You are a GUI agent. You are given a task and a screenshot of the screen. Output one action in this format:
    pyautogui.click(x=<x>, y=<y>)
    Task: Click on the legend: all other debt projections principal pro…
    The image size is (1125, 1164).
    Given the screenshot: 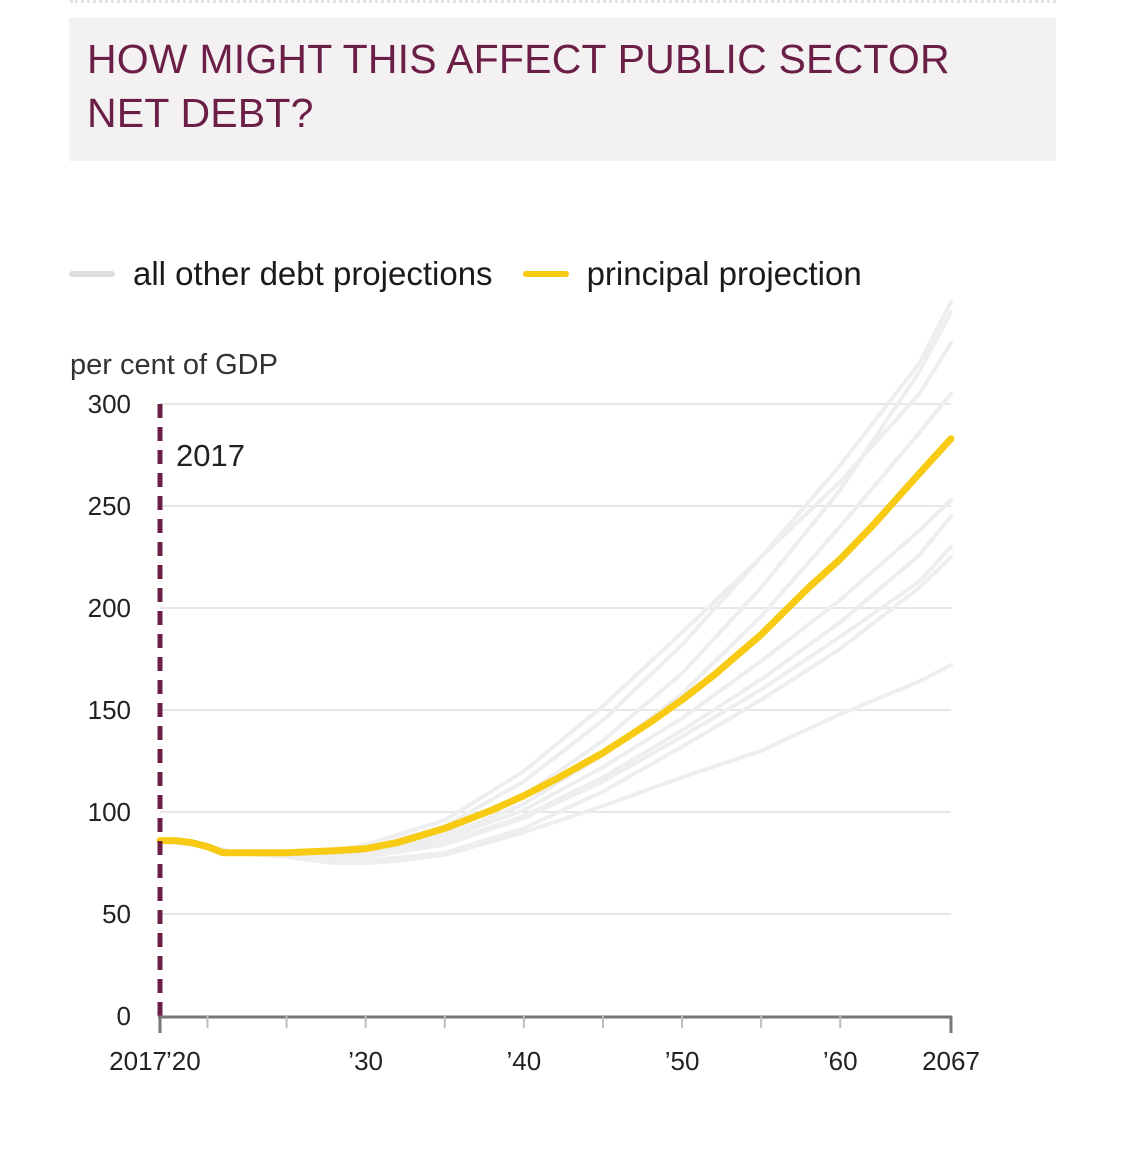 What is the action you would take?
    pyautogui.click(x=480, y=274)
    